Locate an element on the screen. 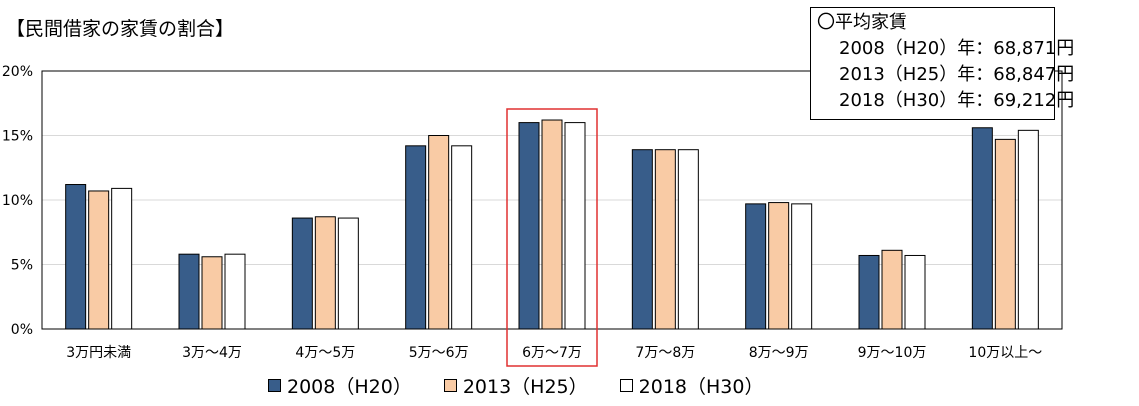 The image size is (1139, 406). legend-item-2008: 2008（H20） is located at coordinates (340, 385).